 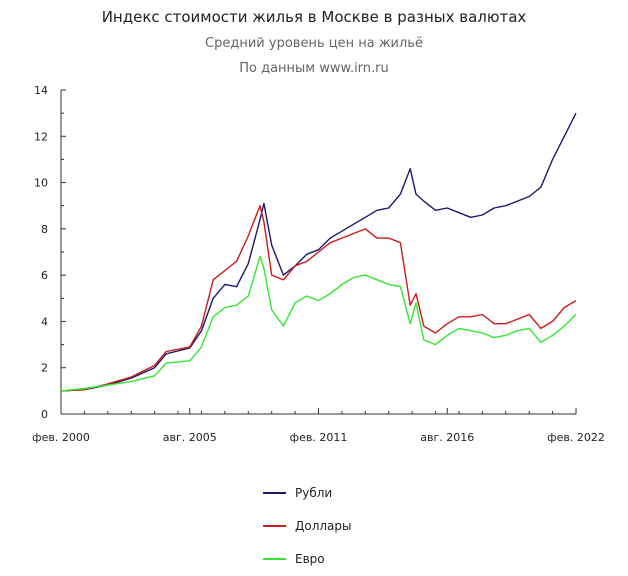 What do you see at coordinates (61, 437) in the screenshot?
I see `x-tick-label: фев. 2000` at bounding box center [61, 437].